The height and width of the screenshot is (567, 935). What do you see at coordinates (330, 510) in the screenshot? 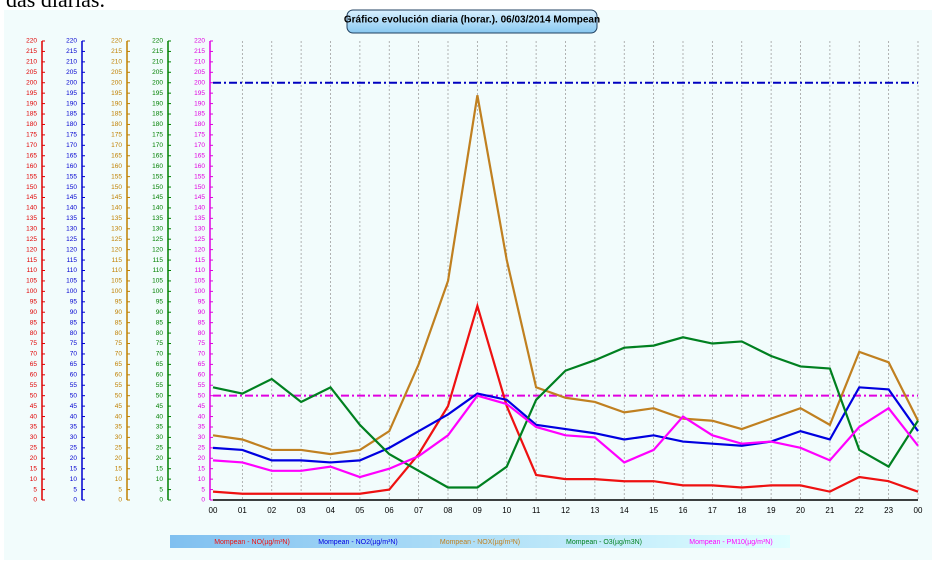
I see `x-tick-label: 04` at bounding box center [330, 510].